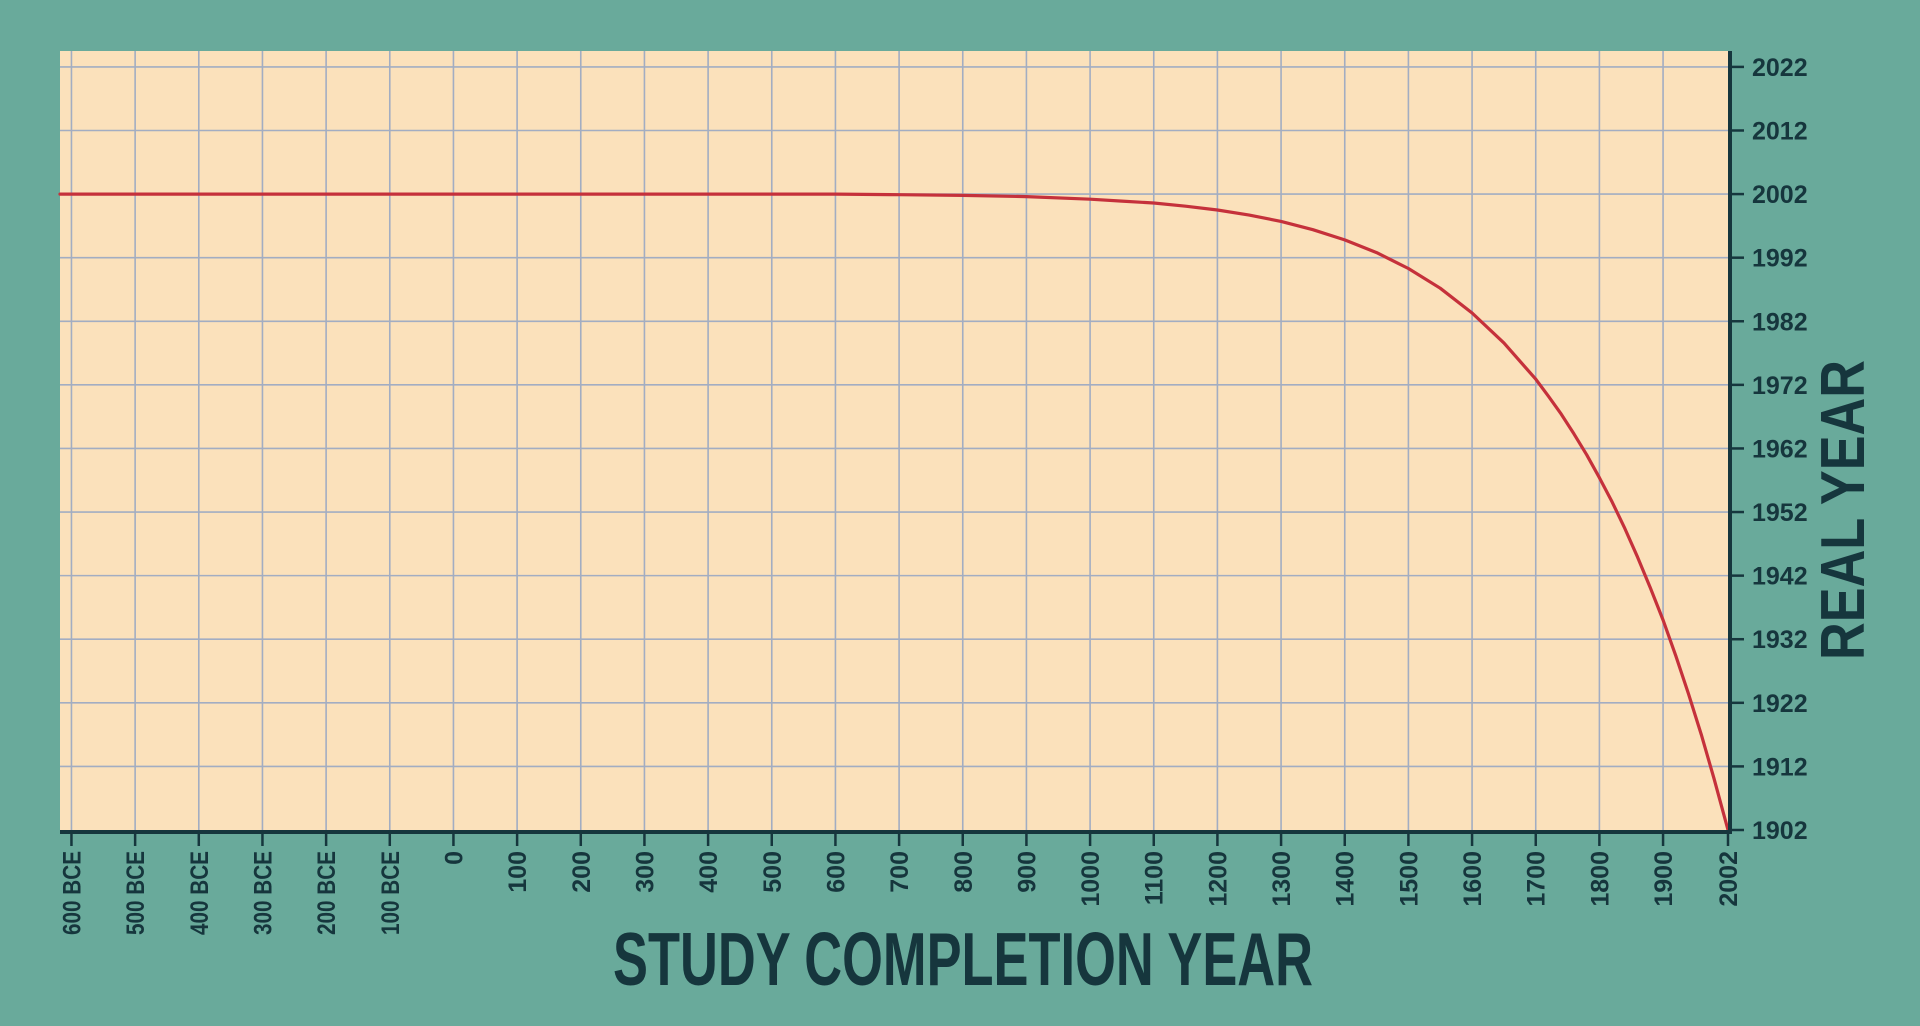 This screenshot has height=1026, width=1920. Describe the element at coordinates (582, 872) in the screenshot. I see `x-tick-label: 200` at that location.